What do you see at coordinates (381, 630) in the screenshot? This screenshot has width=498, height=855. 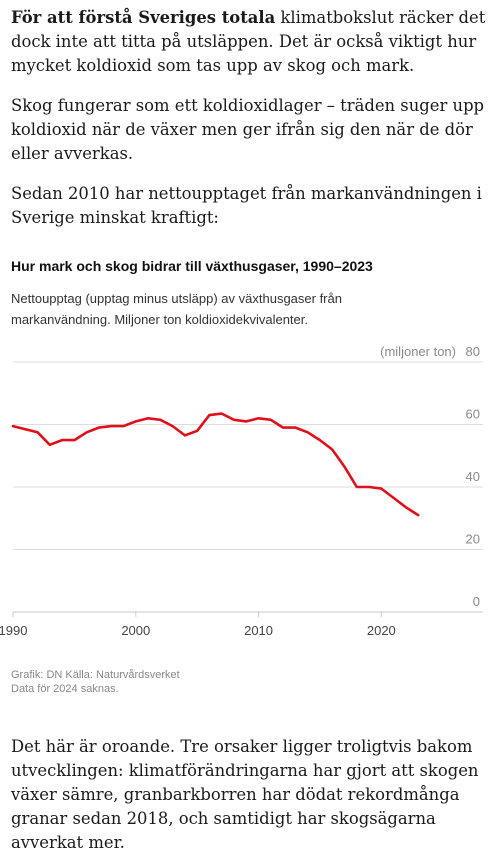 I see `x-tick-label: 2020` at bounding box center [381, 630].